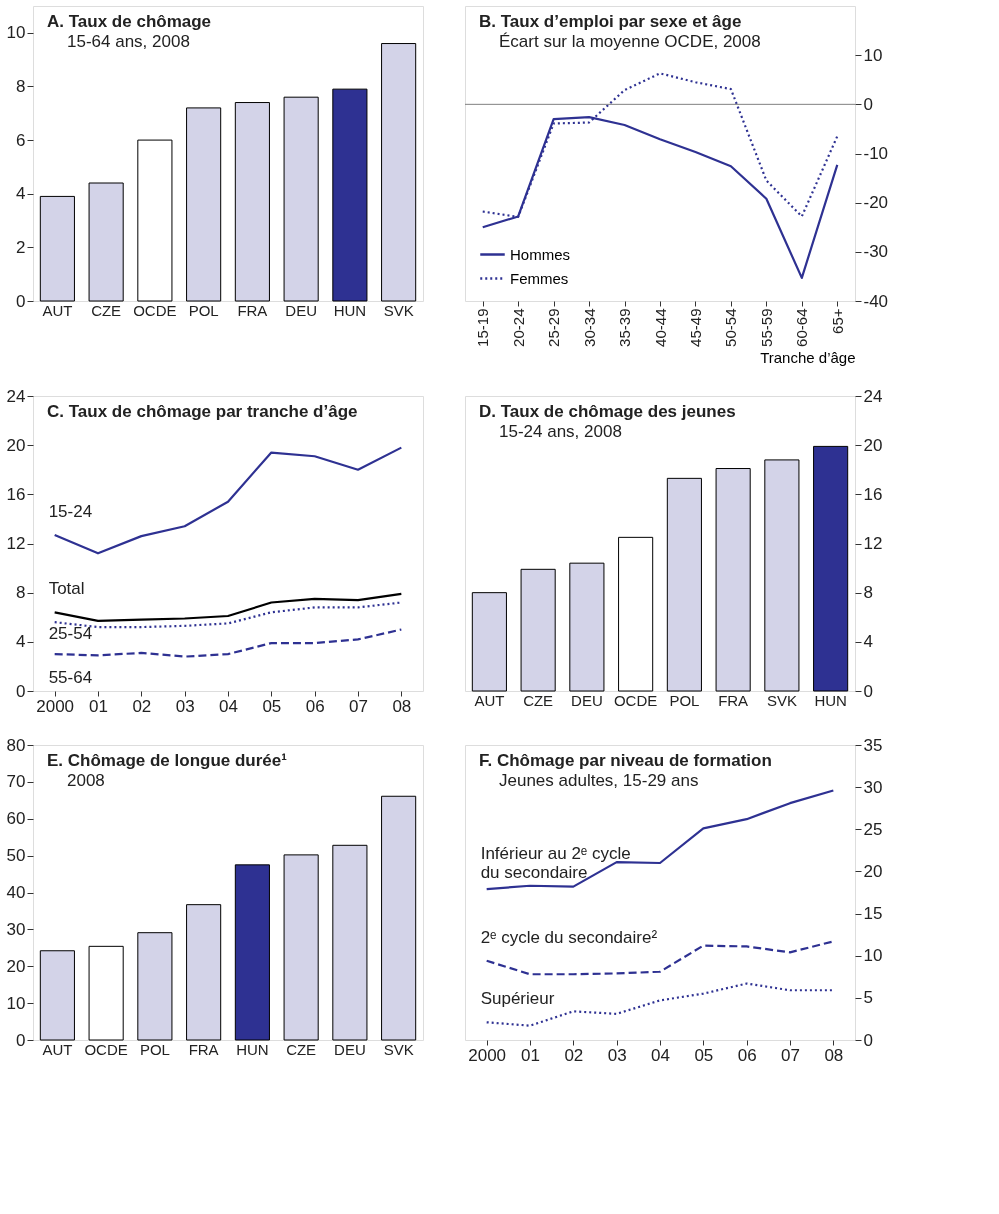  Describe the element at coordinates (802, 327) in the screenshot. I see `x-tick-label: 60-64` at that location.